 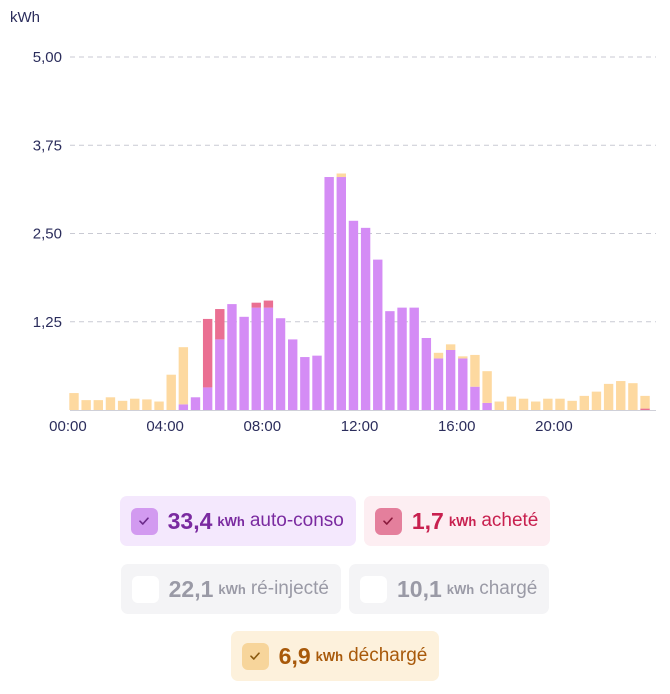 I want to click on checkbox-auto-conso, so click(x=144, y=521).